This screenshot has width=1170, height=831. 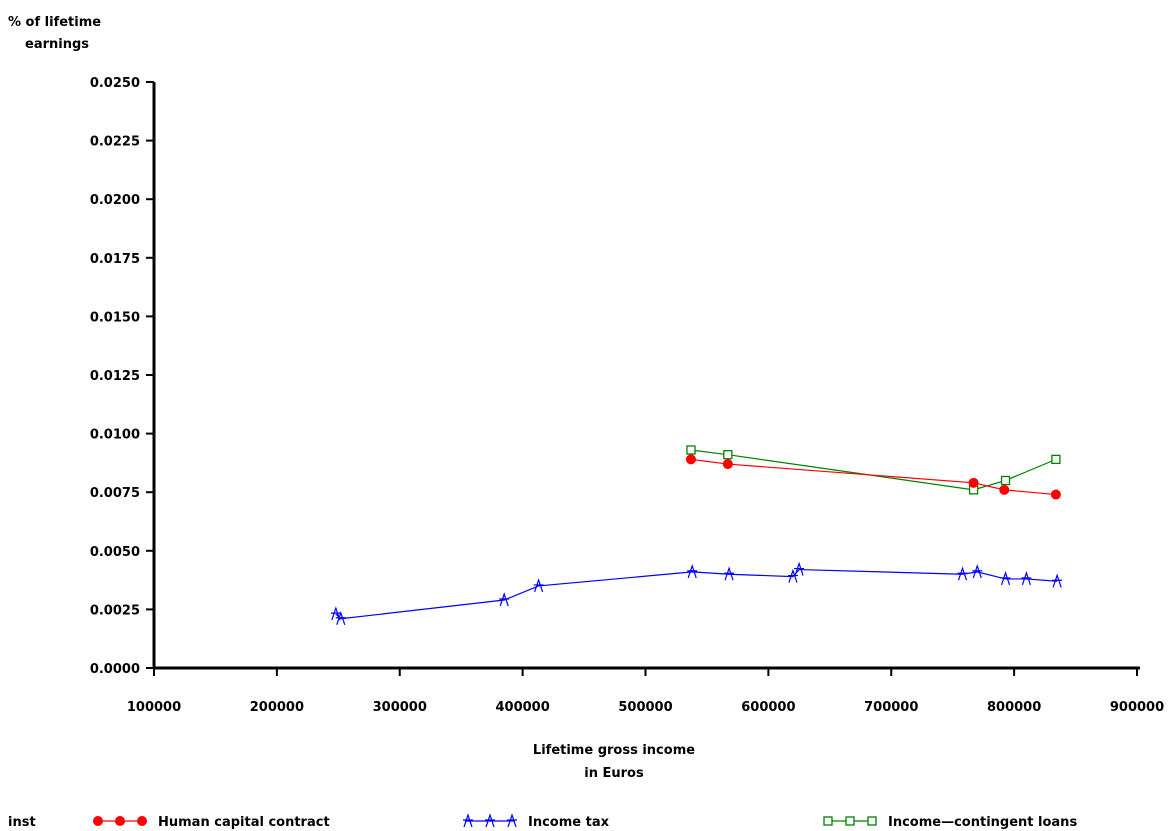 I want to click on x-tick-label: 800000, so click(x=1014, y=707).